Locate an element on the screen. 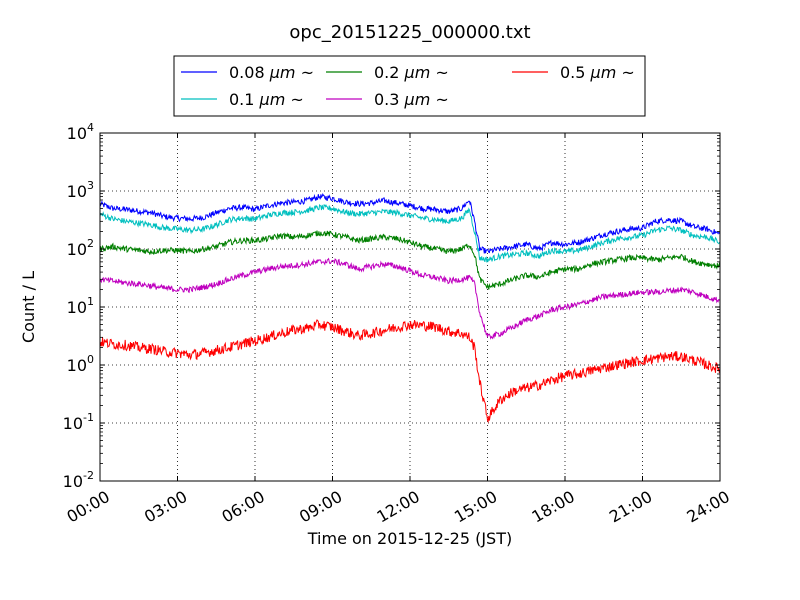 The width and height of the screenshot is (800, 600). x-tick-label: 24:00 is located at coordinates (707, 507).